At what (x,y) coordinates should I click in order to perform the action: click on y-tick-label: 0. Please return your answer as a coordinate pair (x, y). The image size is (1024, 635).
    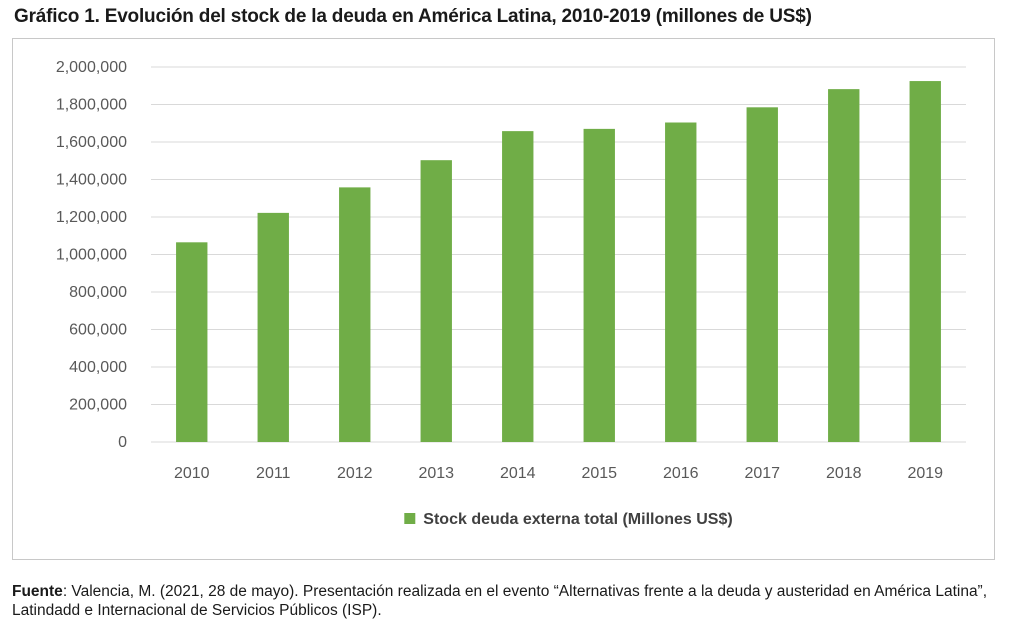
    Looking at the image, I should click on (122, 442).